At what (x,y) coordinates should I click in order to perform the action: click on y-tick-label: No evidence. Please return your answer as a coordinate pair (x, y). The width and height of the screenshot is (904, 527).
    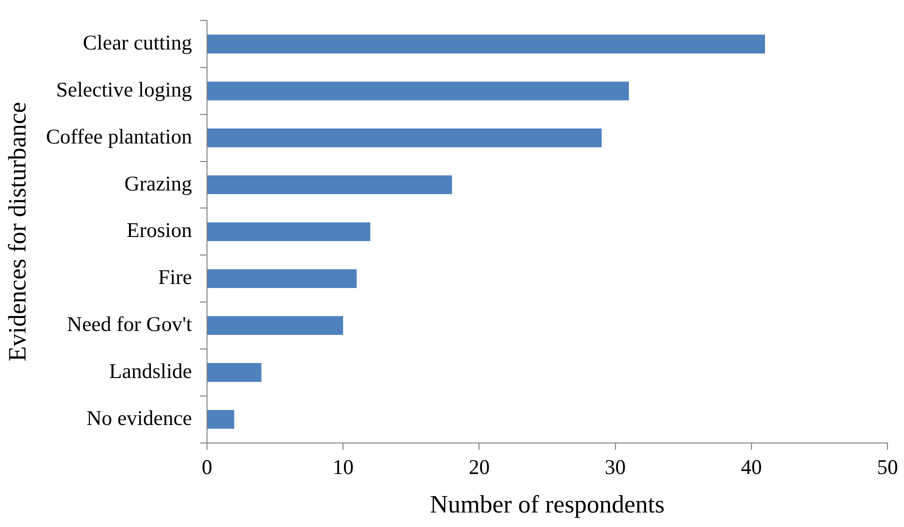
    Looking at the image, I should click on (139, 418).